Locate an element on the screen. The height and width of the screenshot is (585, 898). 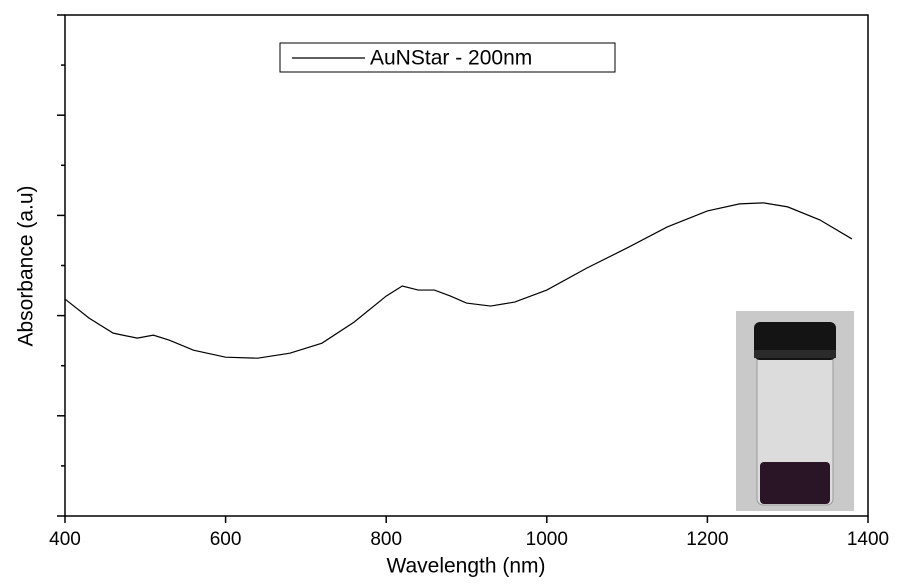
legend is located at coordinates (447, 57).